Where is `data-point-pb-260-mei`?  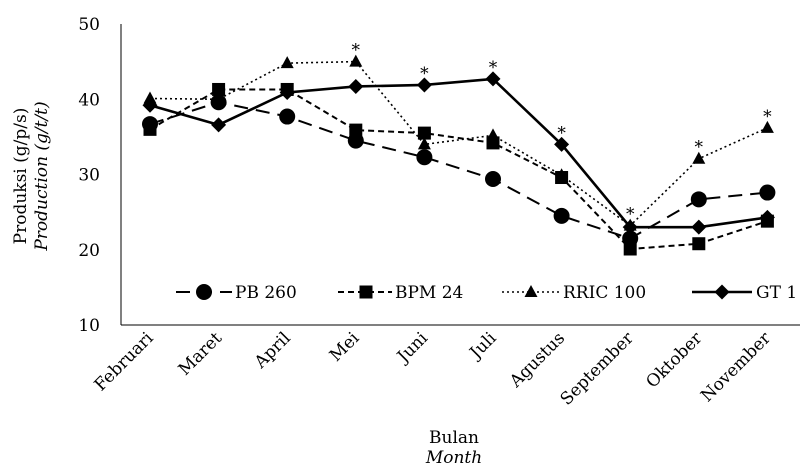 data-point-pb-260-mei is located at coordinates (355, 140).